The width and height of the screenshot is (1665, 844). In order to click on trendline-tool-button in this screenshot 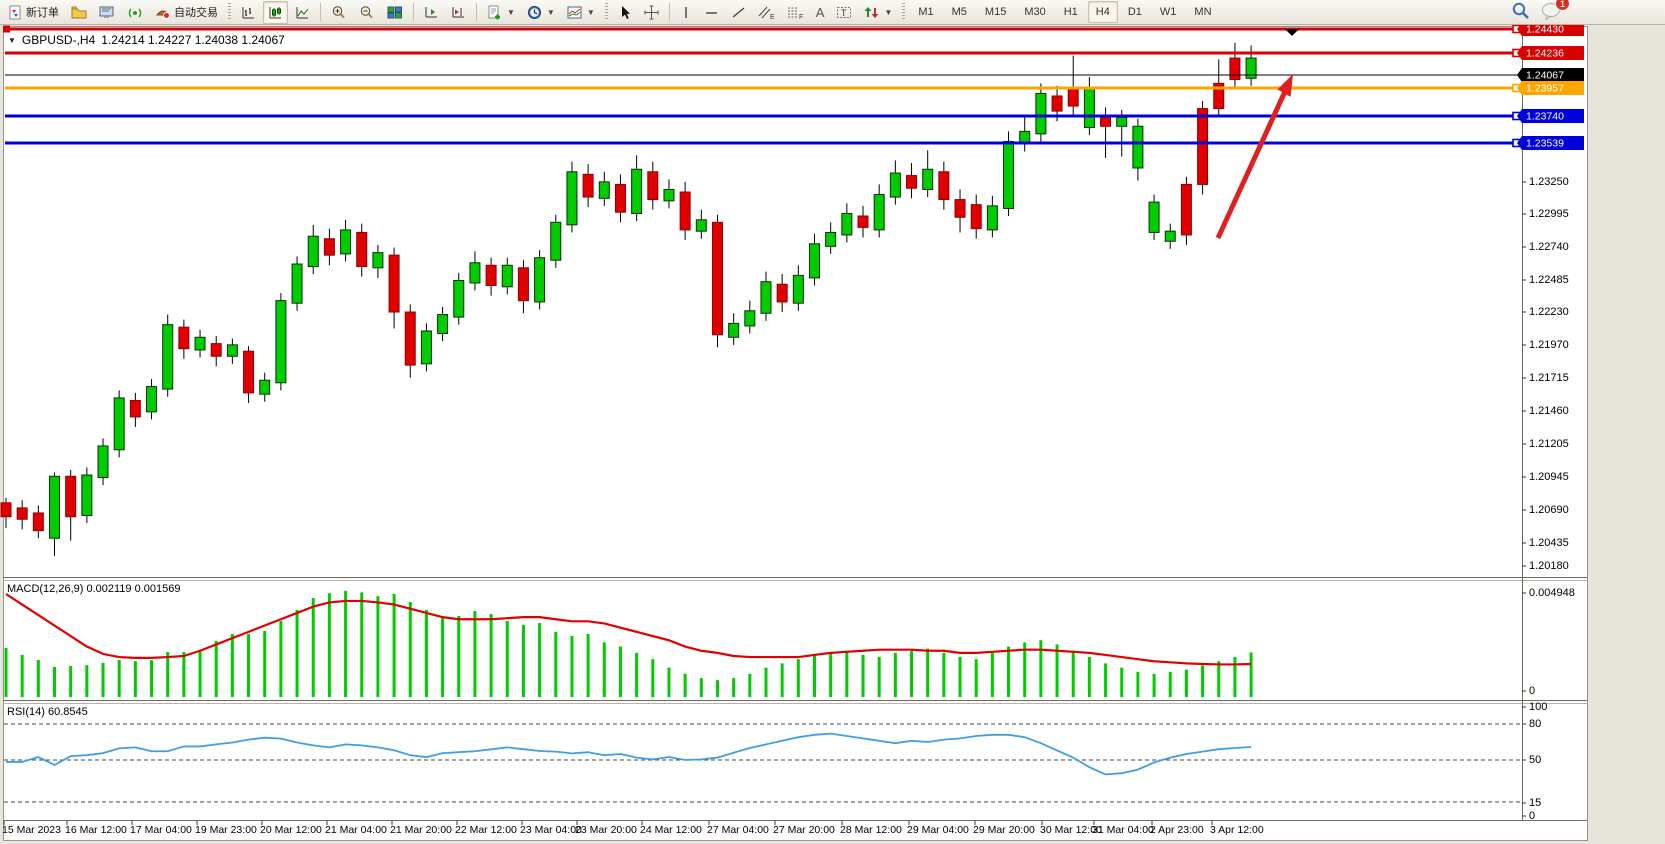, I will do `click(738, 12)`.